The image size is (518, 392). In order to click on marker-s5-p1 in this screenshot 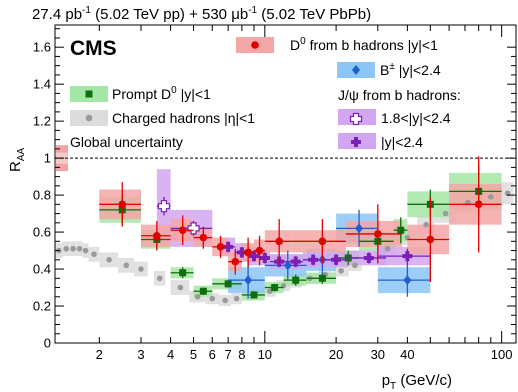, I will do `click(157, 235)`.